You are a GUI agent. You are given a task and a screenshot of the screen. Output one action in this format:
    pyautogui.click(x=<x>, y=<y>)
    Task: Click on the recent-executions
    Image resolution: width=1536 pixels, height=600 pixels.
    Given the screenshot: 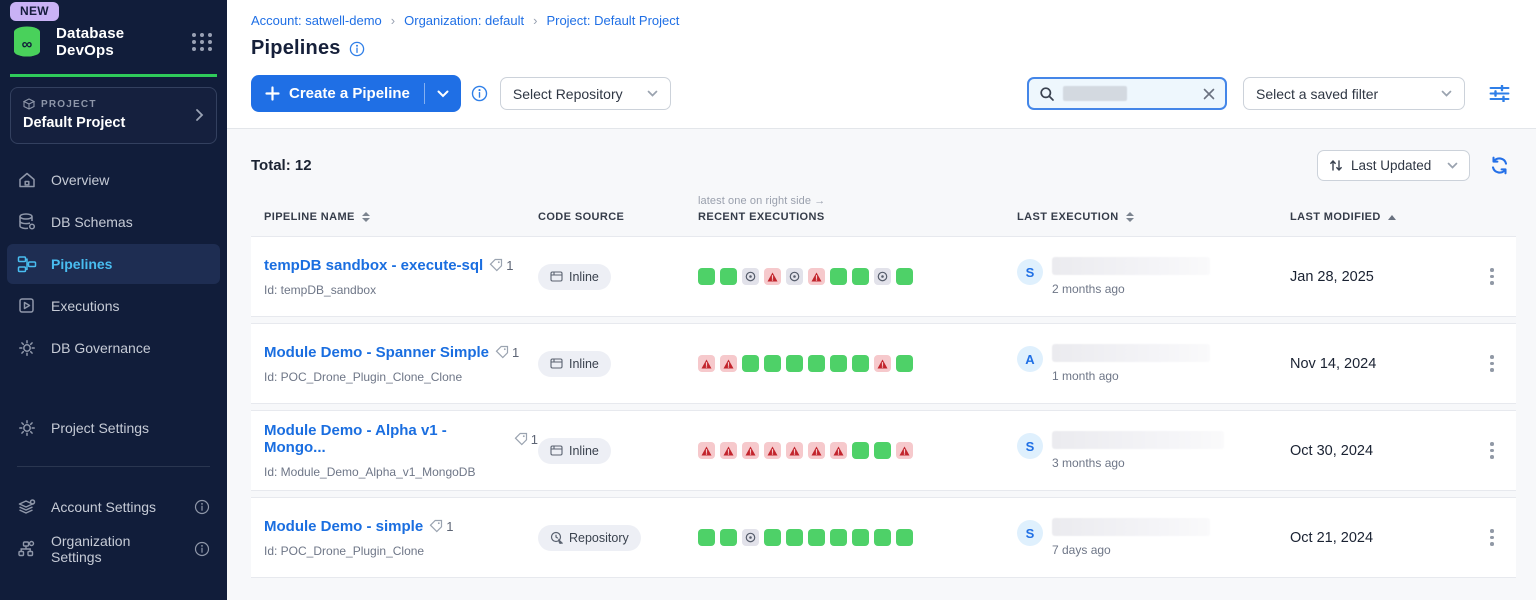 What is the action you would take?
    pyautogui.click(x=857, y=537)
    